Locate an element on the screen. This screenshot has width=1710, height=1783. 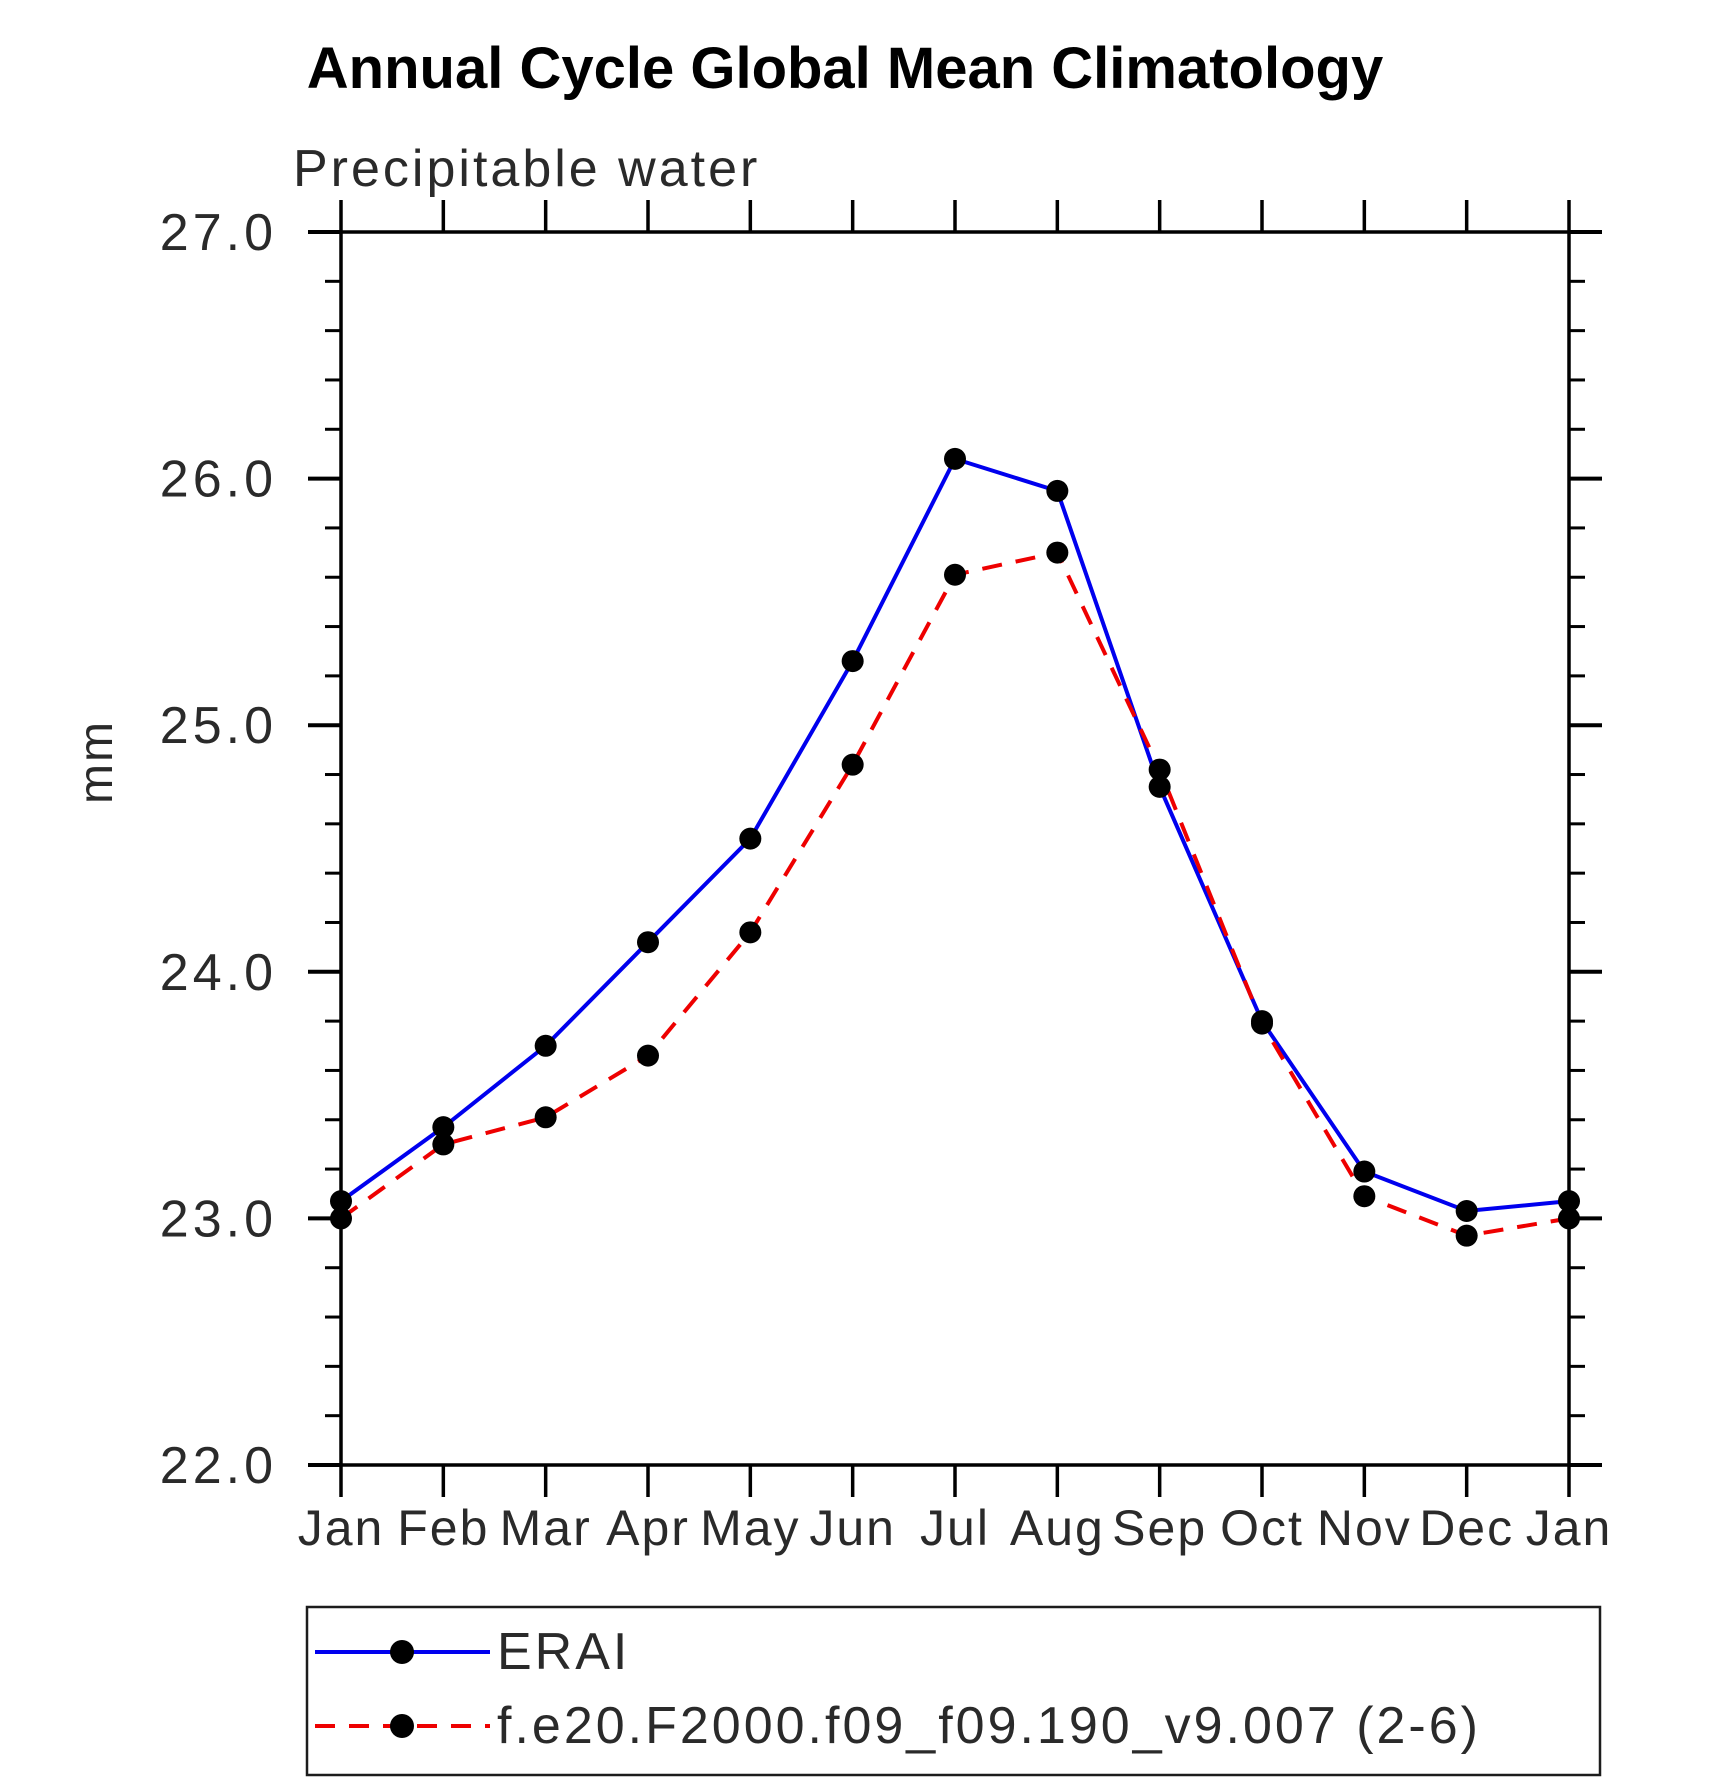
y-tick-label: 24.0 is located at coordinates (218, 973).